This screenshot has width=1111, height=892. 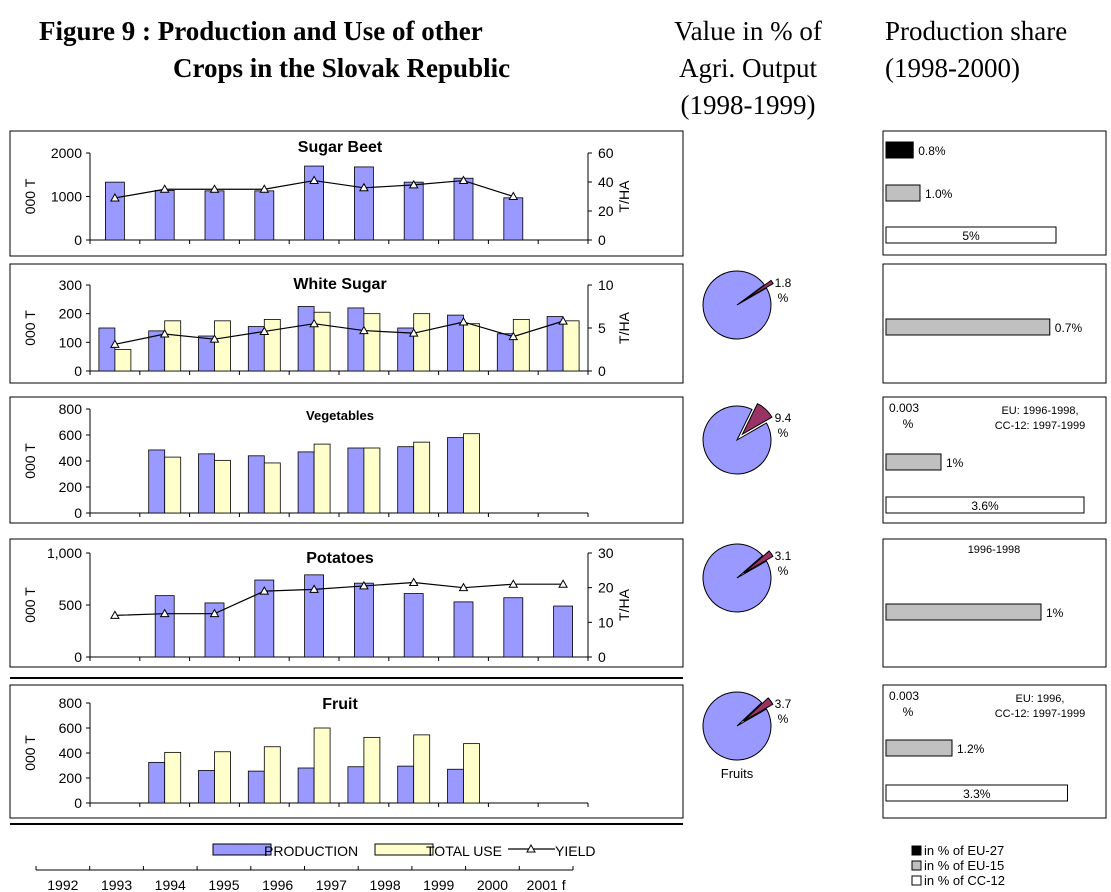 I want to click on y2-tick-label: 5, so click(x=602, y=328).